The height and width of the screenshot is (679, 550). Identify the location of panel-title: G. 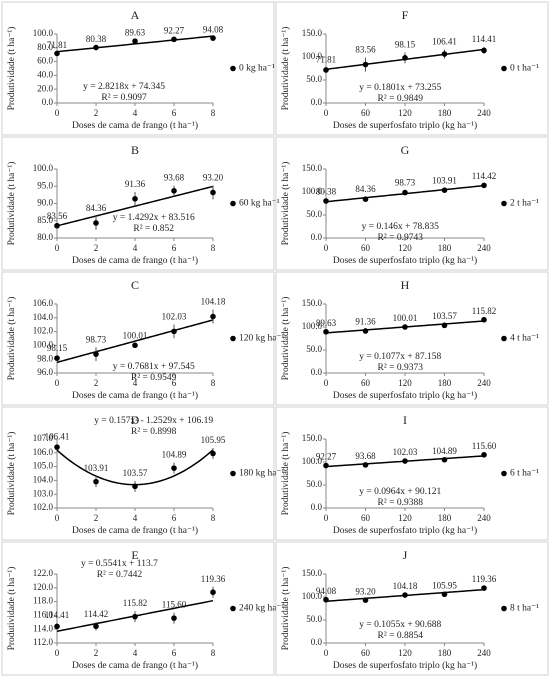
(405, 150).